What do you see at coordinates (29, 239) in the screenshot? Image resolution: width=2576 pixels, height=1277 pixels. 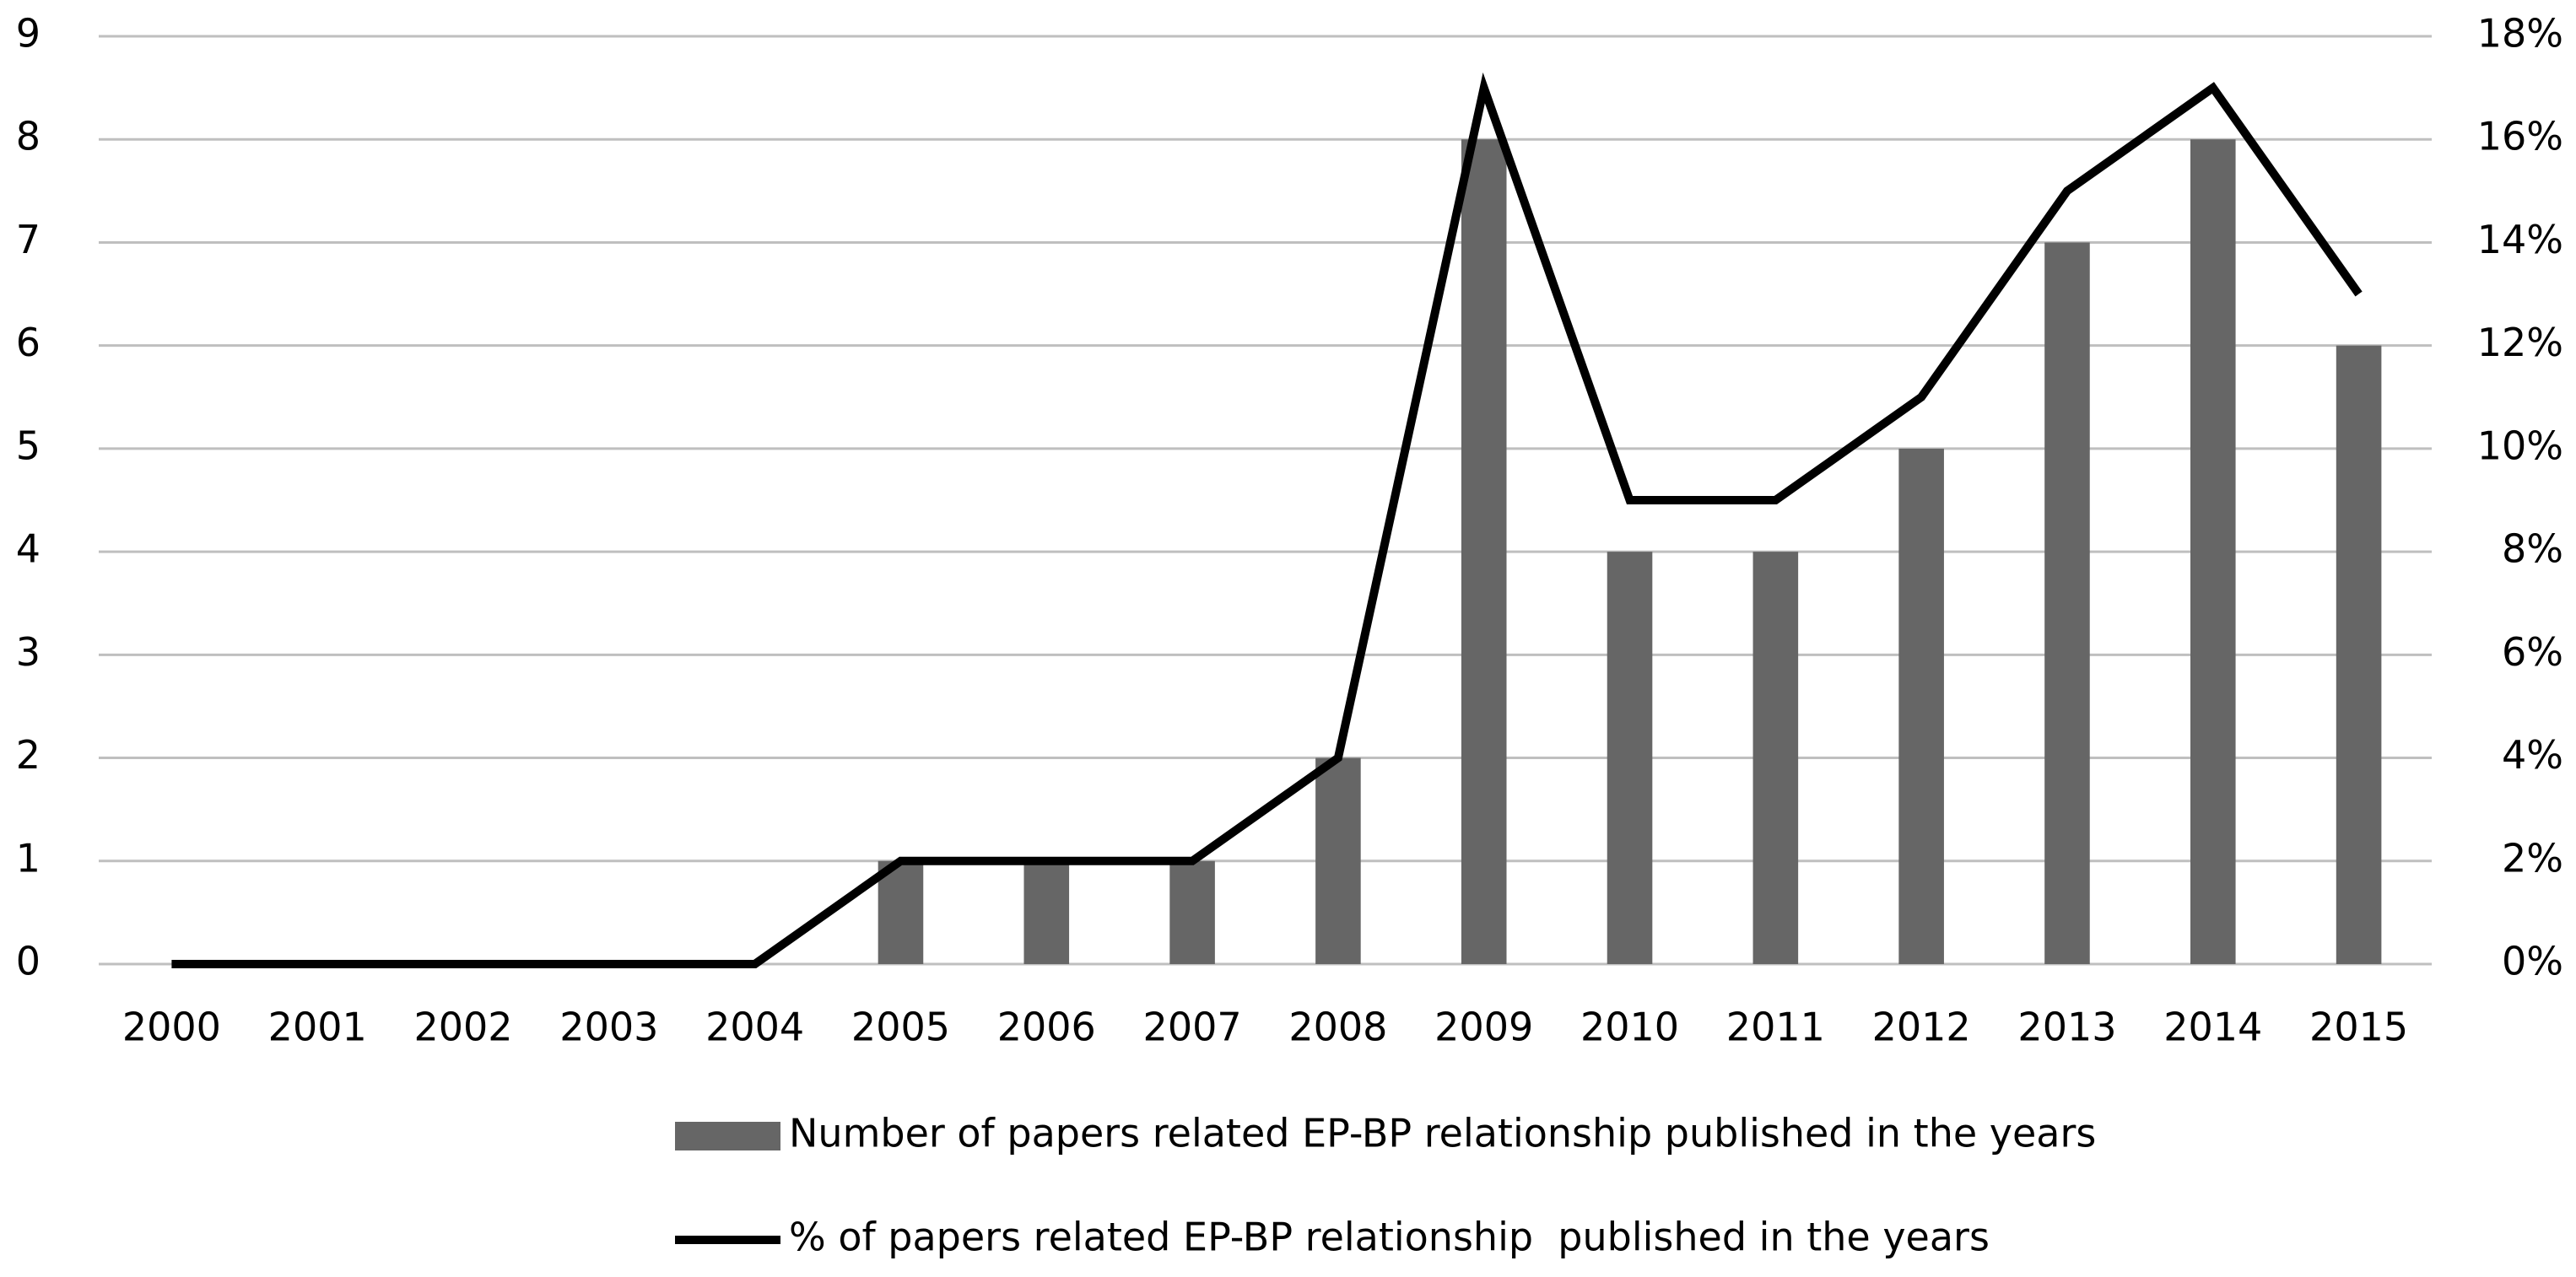 I see `y-tick-label: 7` at bounding box center [29, 239].